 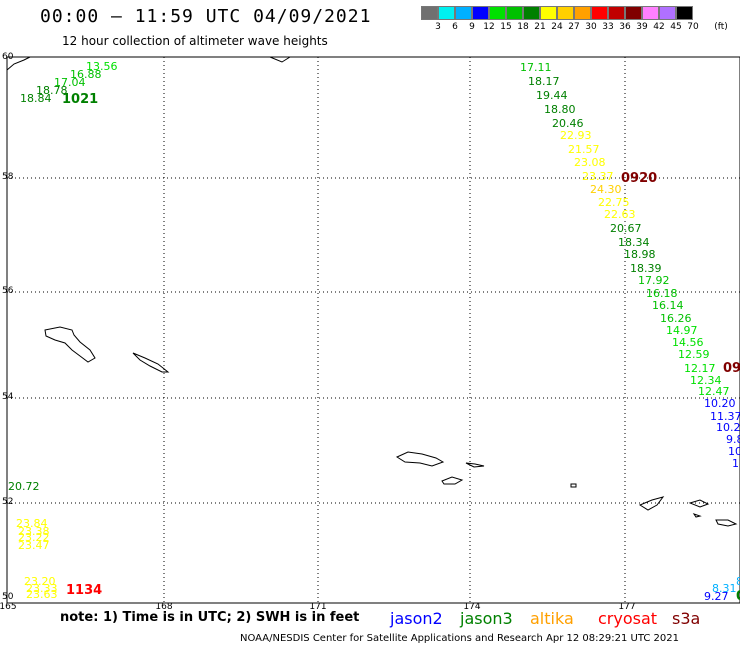 What do you see at coordinates (8, 597) in the screenshot?
I see `y-tick-label: 50` at bounding box center [8, 597].